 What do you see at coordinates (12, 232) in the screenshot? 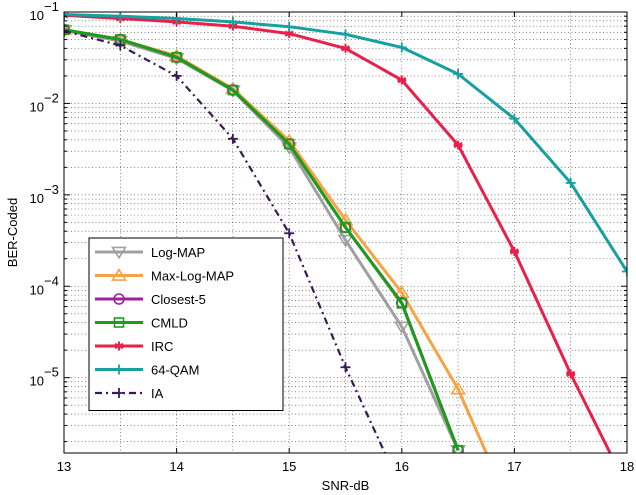
I see `y-axis-label: BER-Coded` at bounding box center [12, 232].